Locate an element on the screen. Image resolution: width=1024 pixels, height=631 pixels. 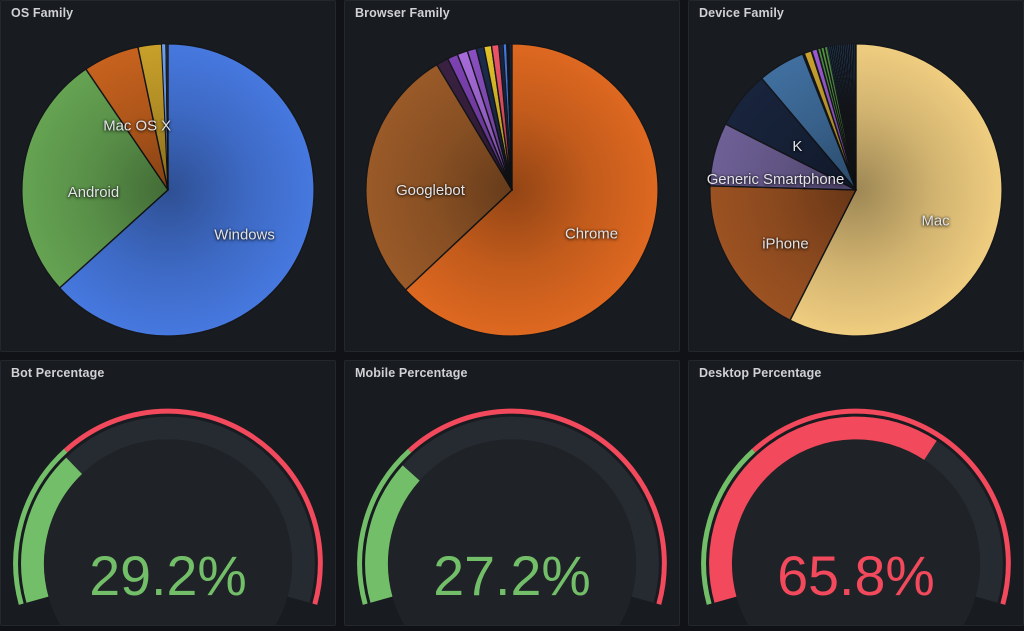
panel-mobile-percentage: Mobile Percentage 27.2% is located at coordinates (512, 493).